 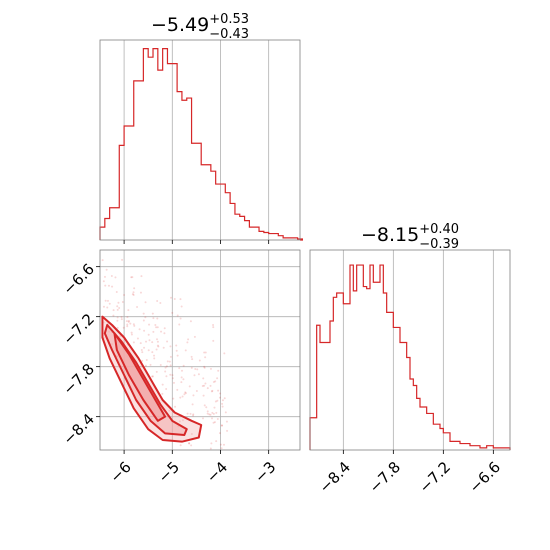 What do you see at coordinates (439, 244) in the screenshot?
I see `hist2-title-lower-error: −0.39` at bounding box center [439, 244].